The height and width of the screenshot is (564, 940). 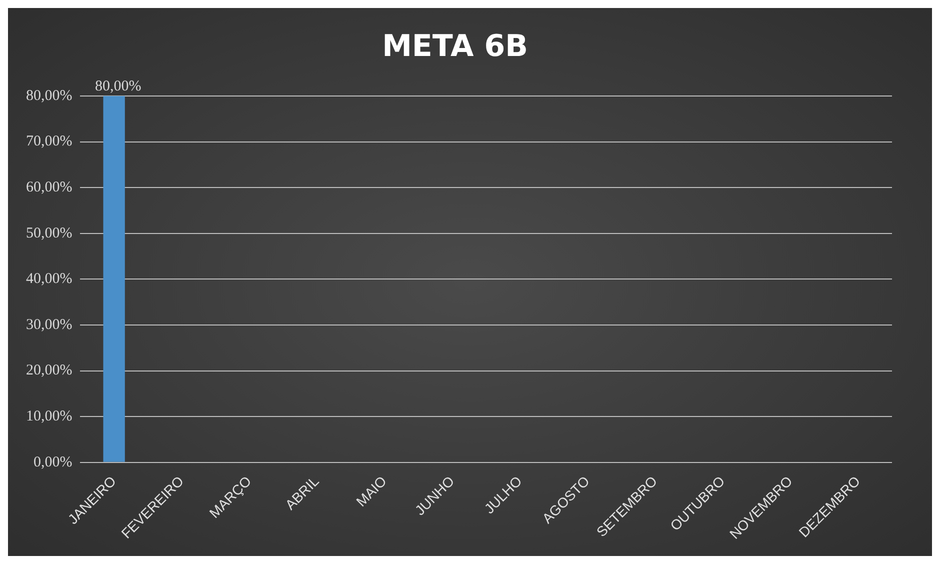 I want to click on y-tick-label: 40,00%, so click(x=49, y=279).